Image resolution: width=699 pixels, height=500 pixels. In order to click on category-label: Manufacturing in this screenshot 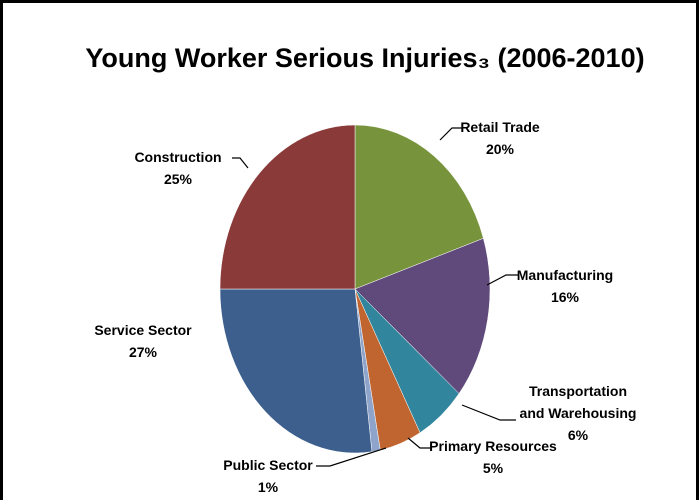, I will do `click(565, 275)`.